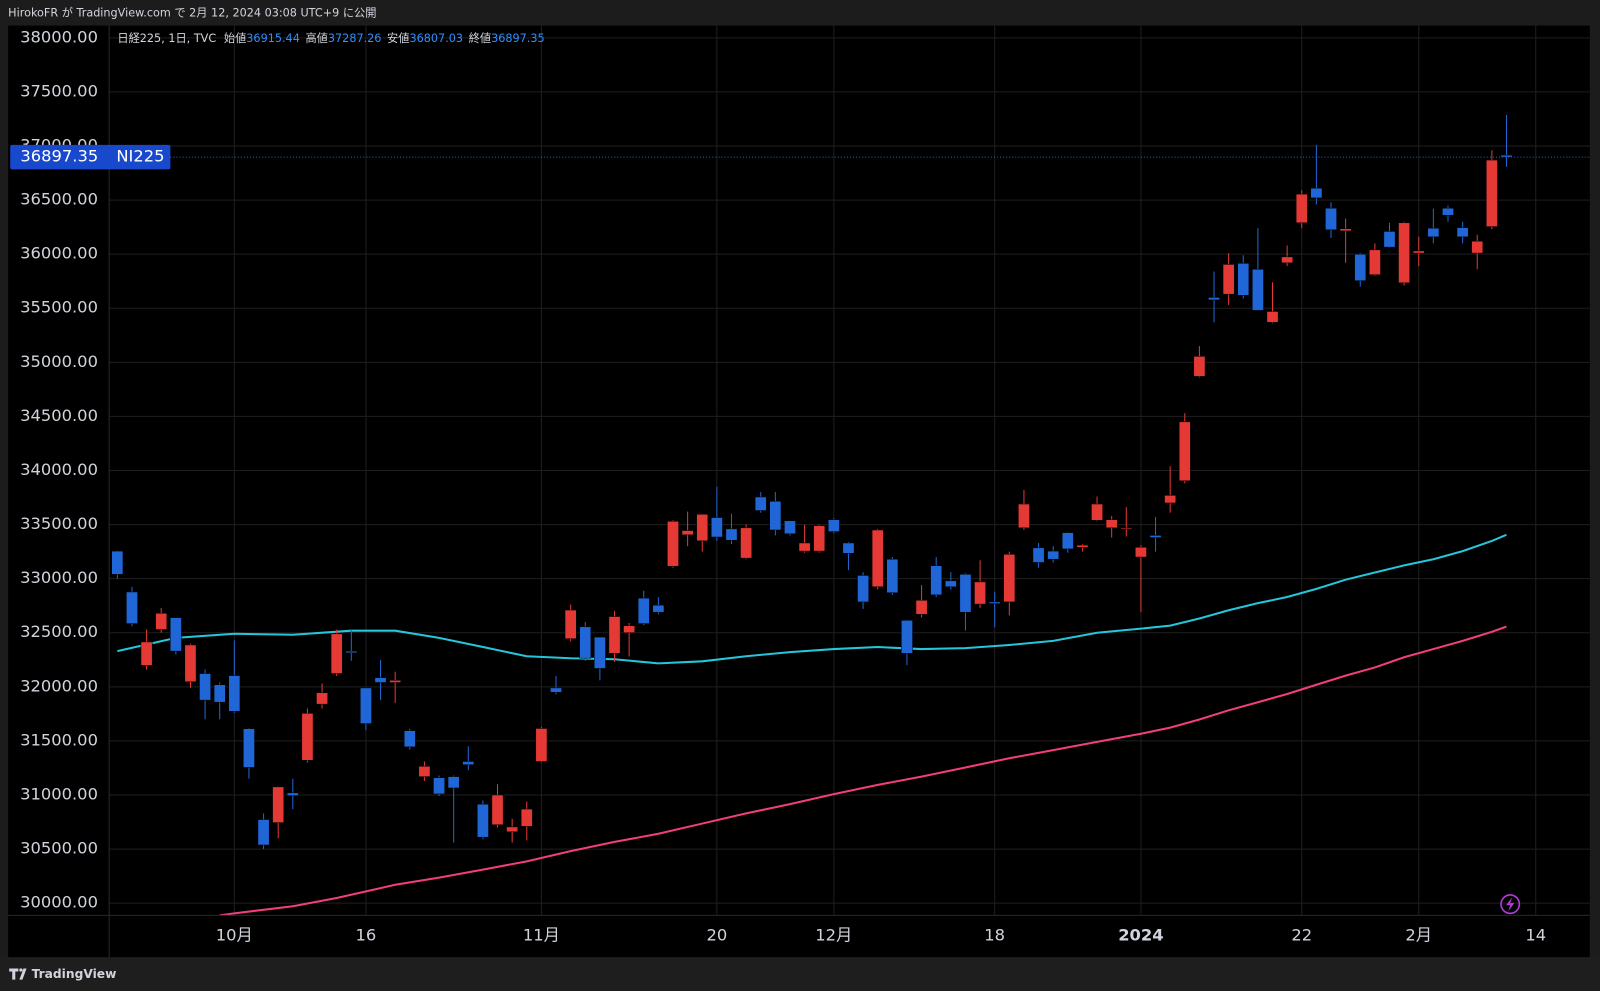 The width and height of the screenshot is (1600, 991). Describe the element at coordinates (1510, 904) in the screenshot. I see `alert-icon` at that location.